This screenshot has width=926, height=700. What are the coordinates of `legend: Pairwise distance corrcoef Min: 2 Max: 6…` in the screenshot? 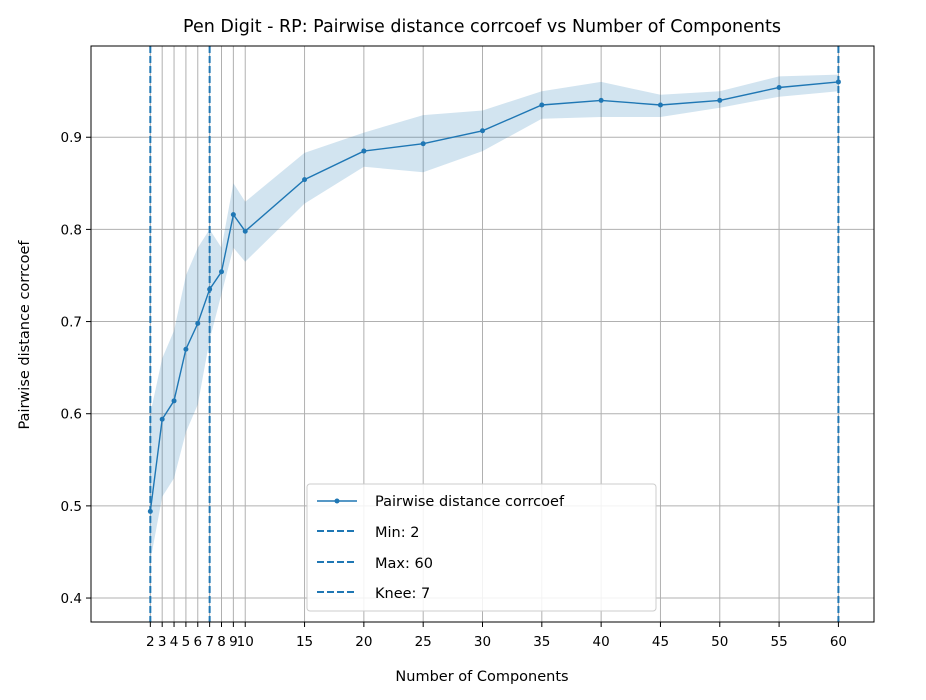 It's located at (481, 547).